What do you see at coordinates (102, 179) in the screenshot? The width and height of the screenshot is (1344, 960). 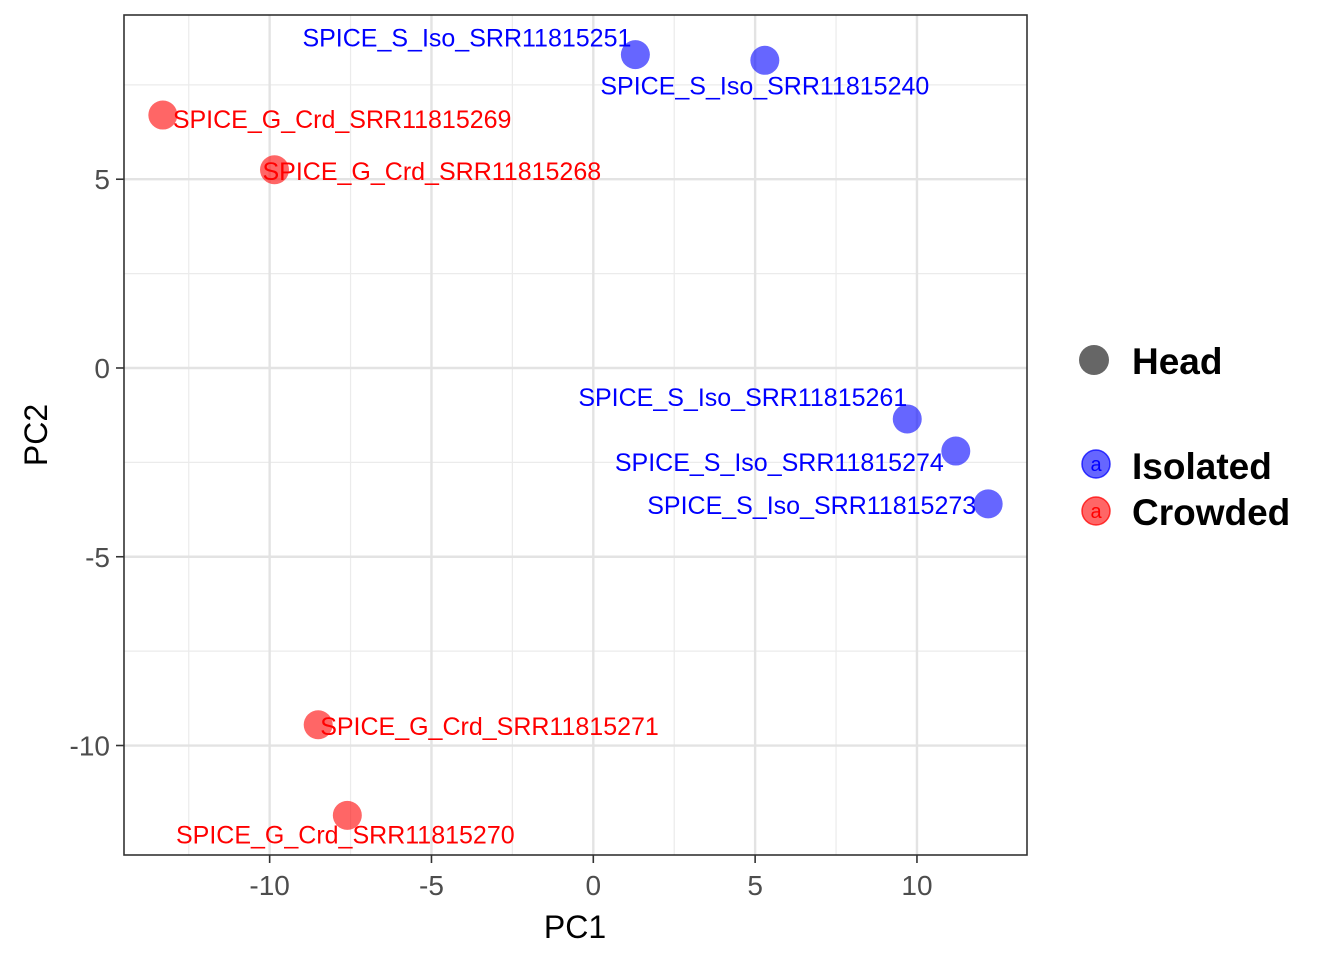 I see `y-tick-label: 5` at bounding box center [102, 179].